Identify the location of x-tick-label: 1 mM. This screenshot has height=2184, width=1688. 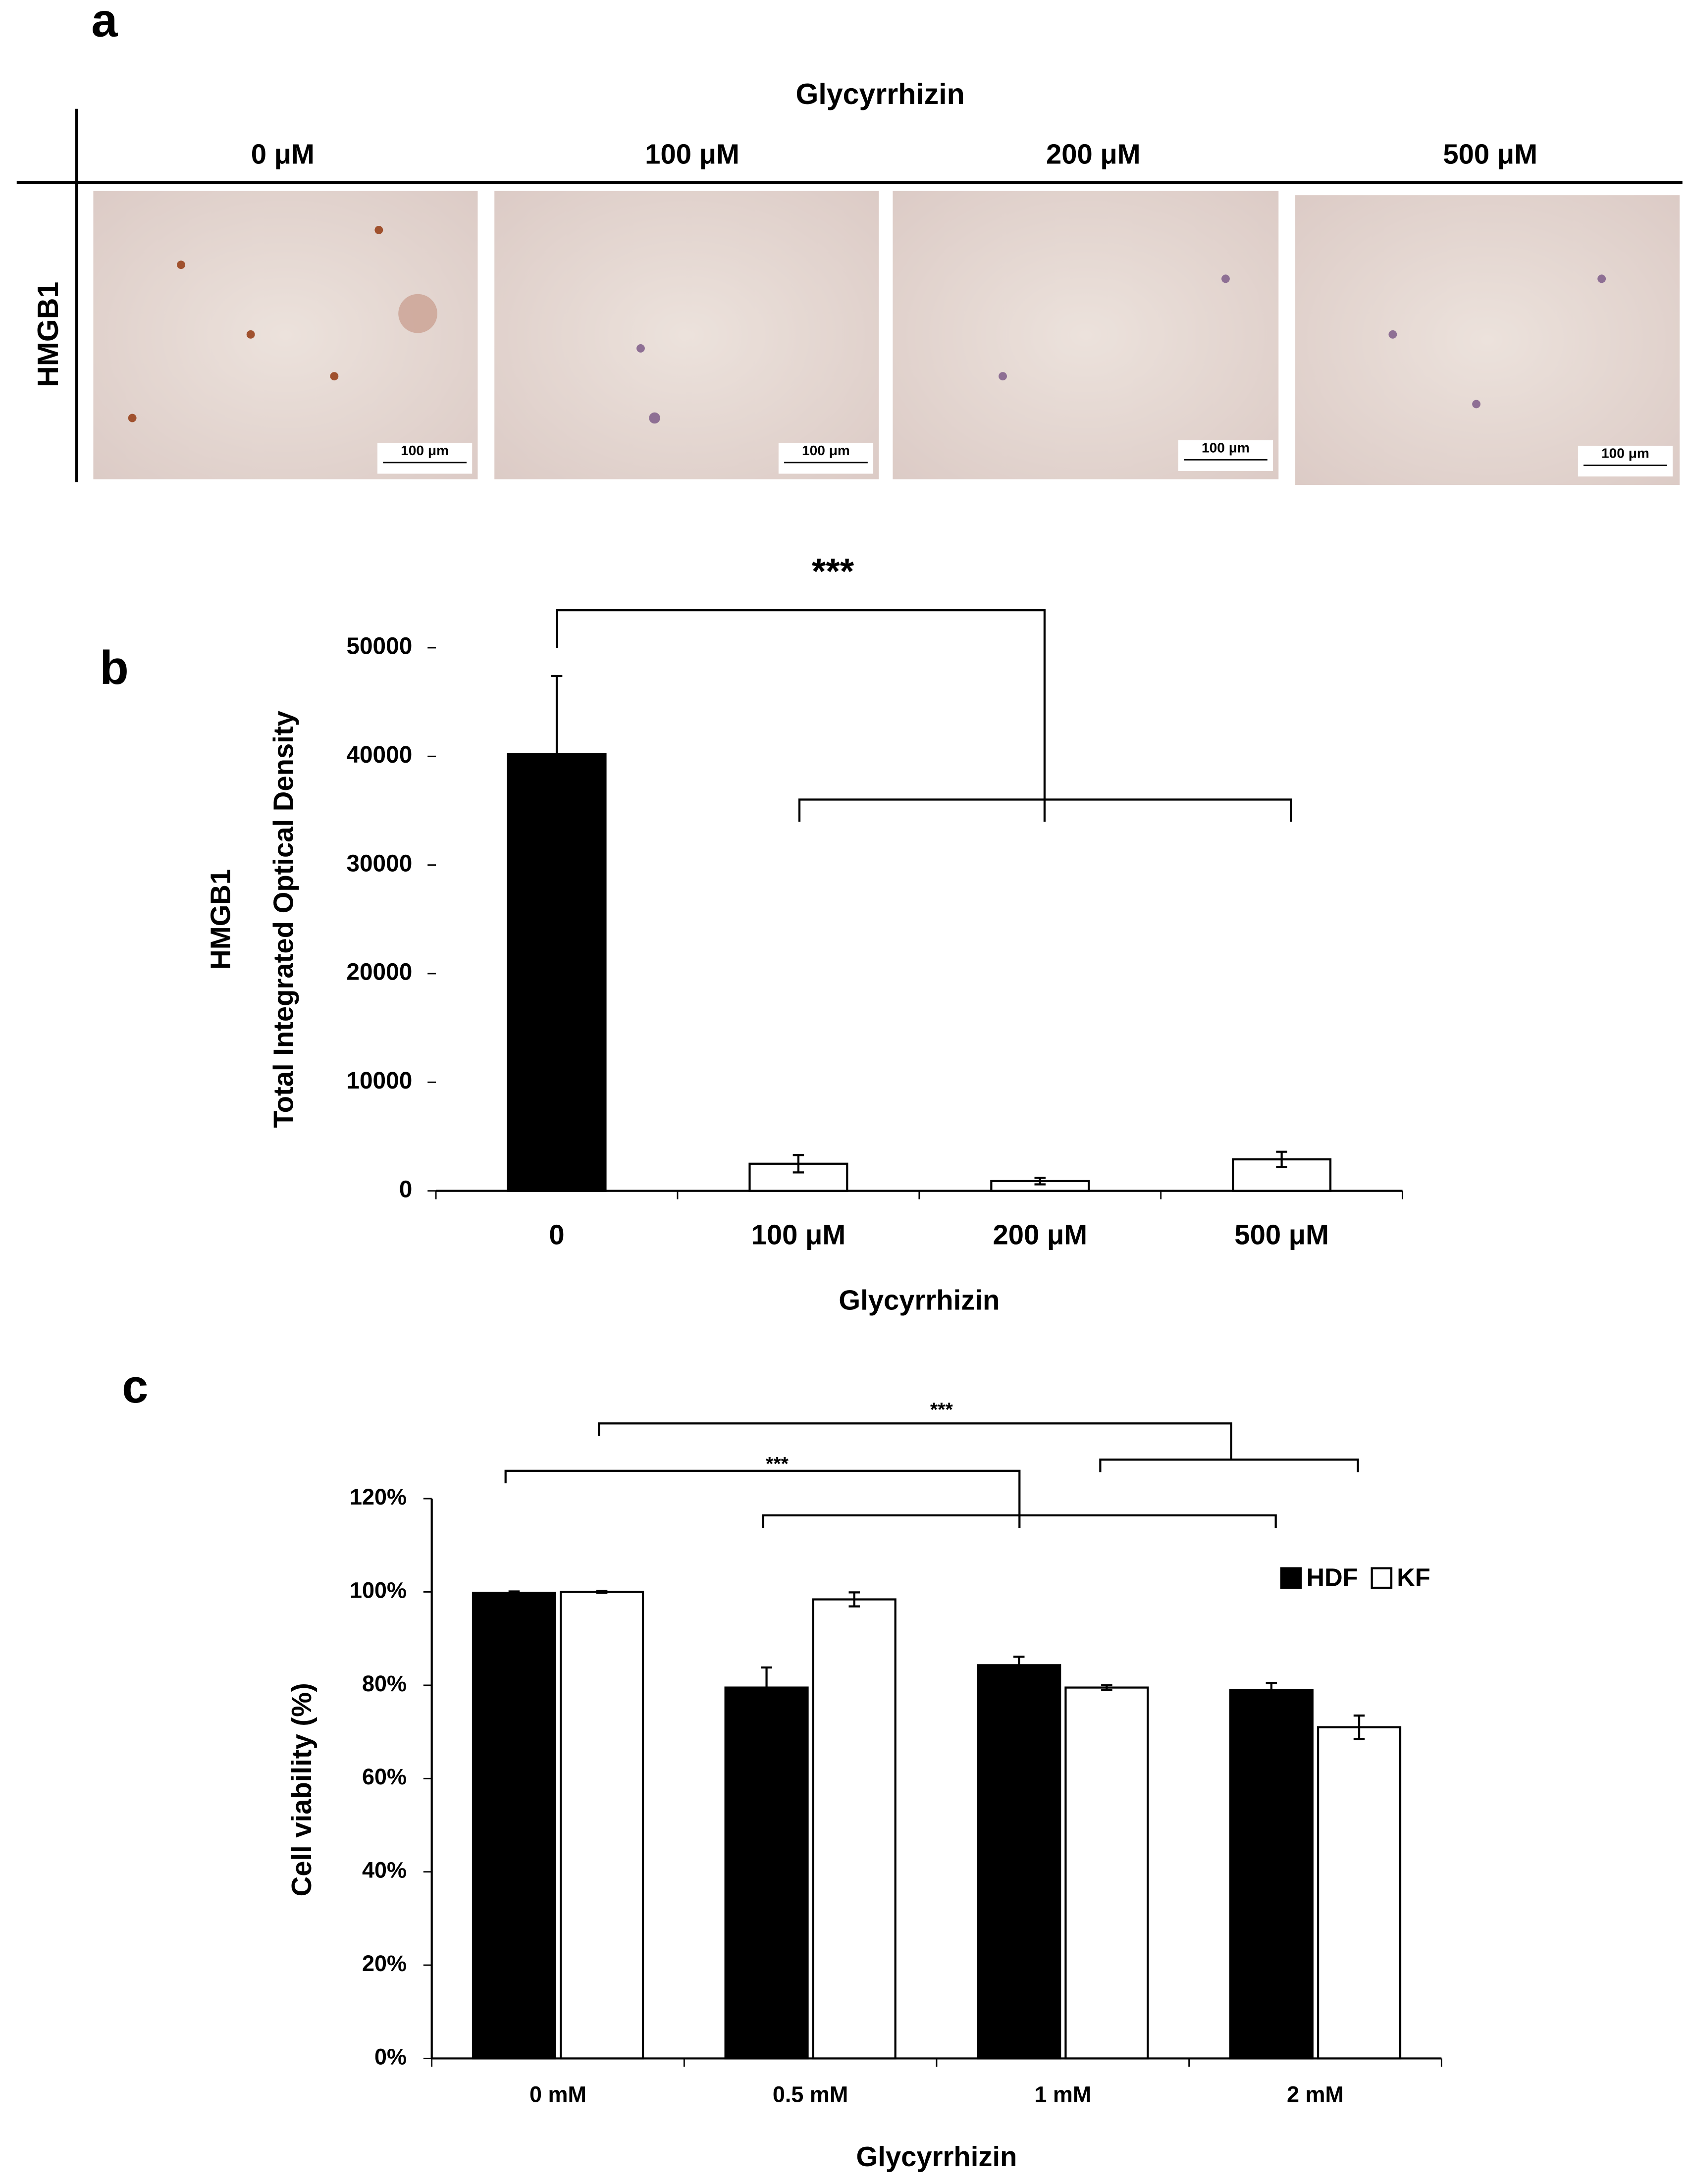
(1062, 2094).